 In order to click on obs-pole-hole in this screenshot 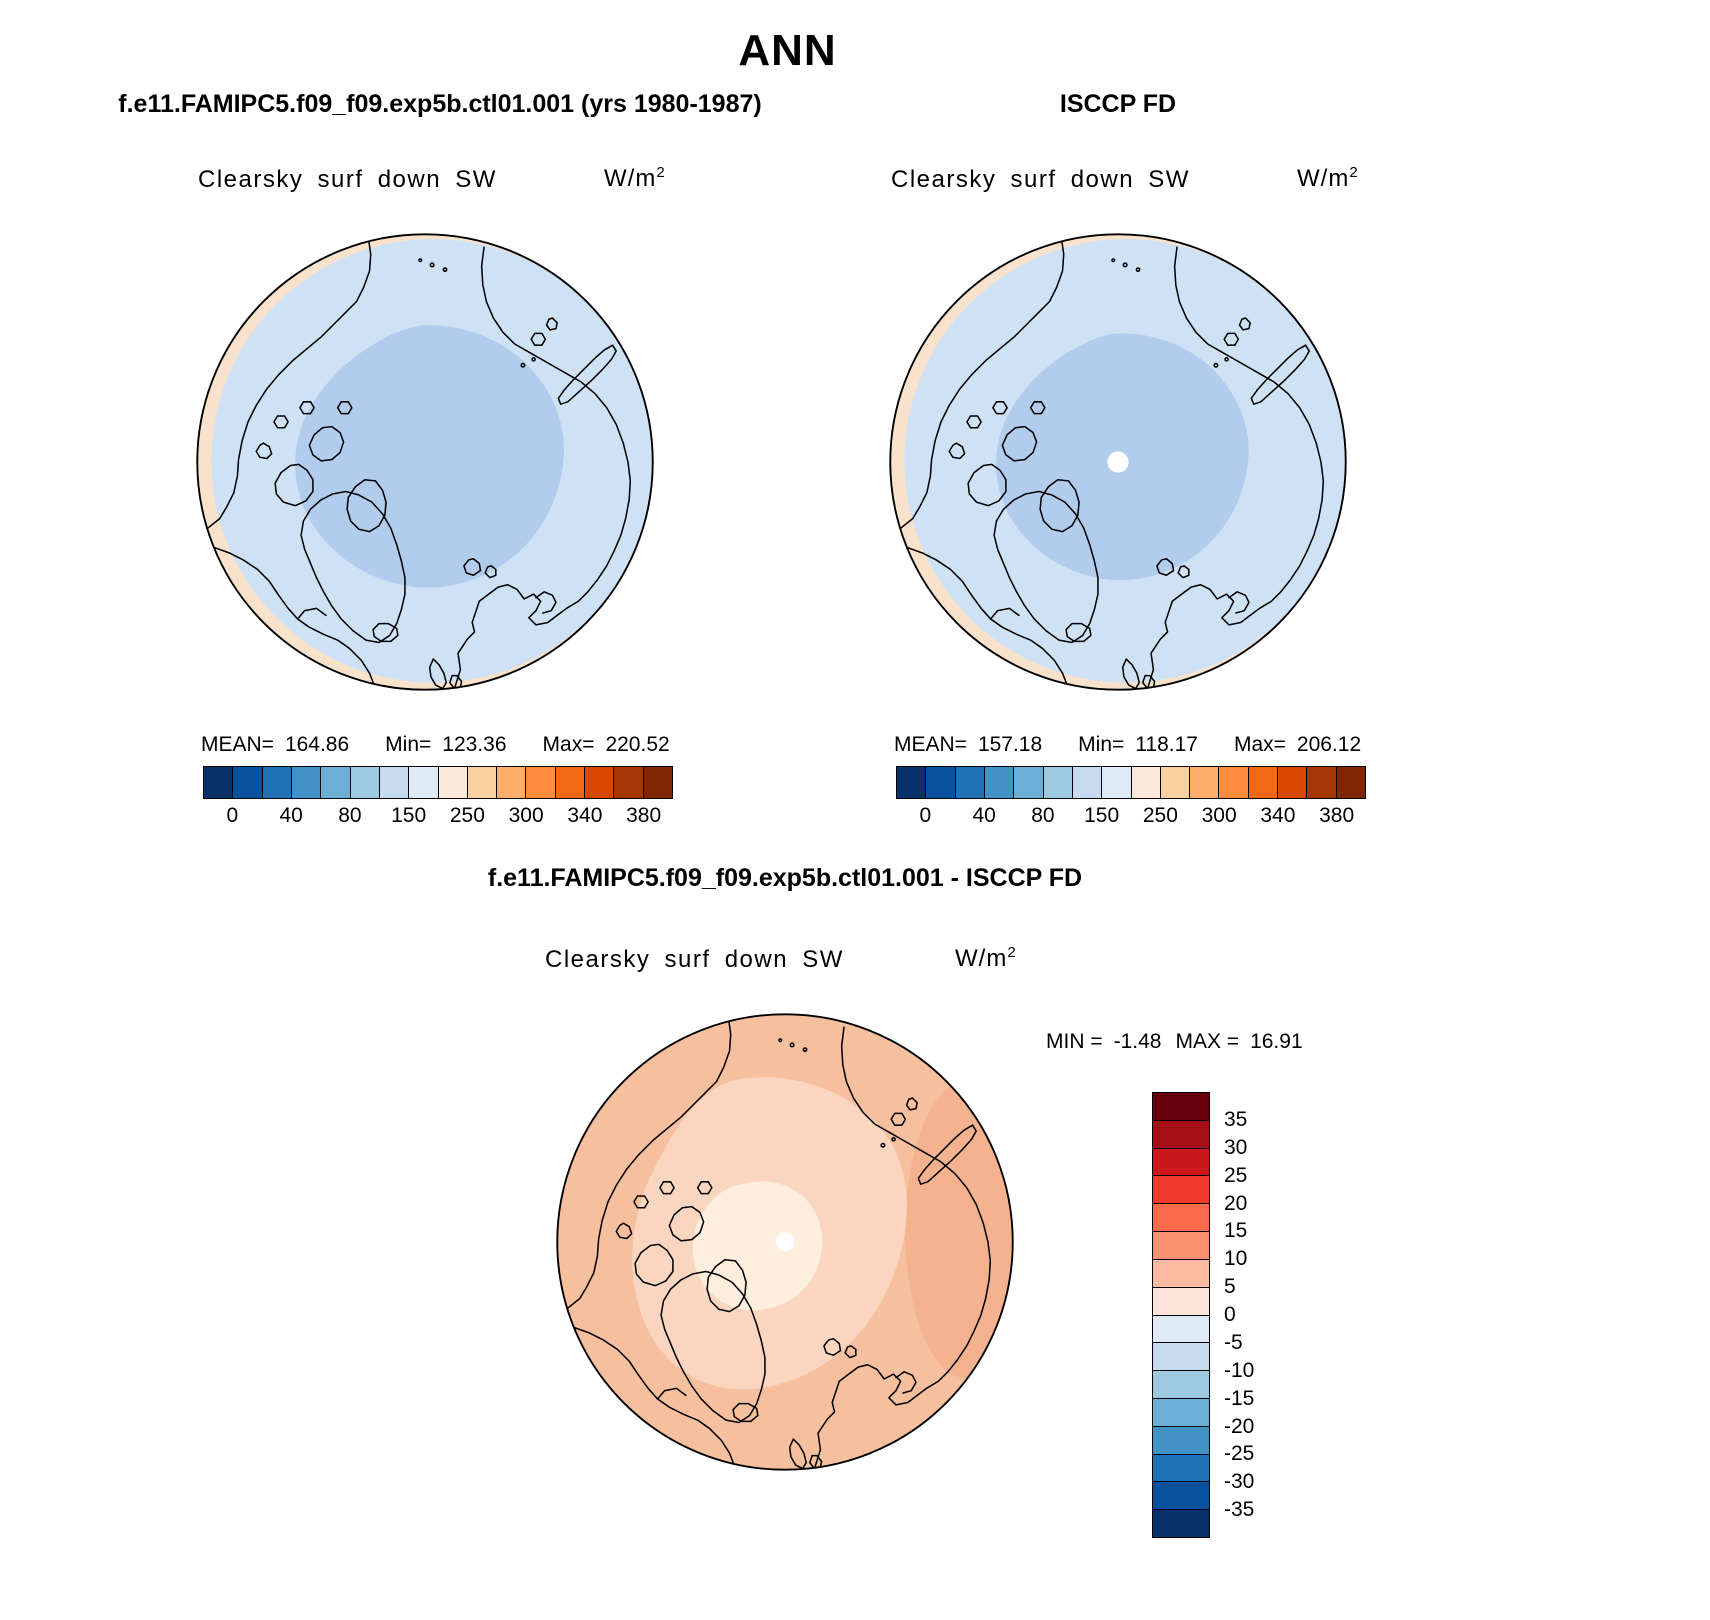, I will do `click(1118, 462)`.